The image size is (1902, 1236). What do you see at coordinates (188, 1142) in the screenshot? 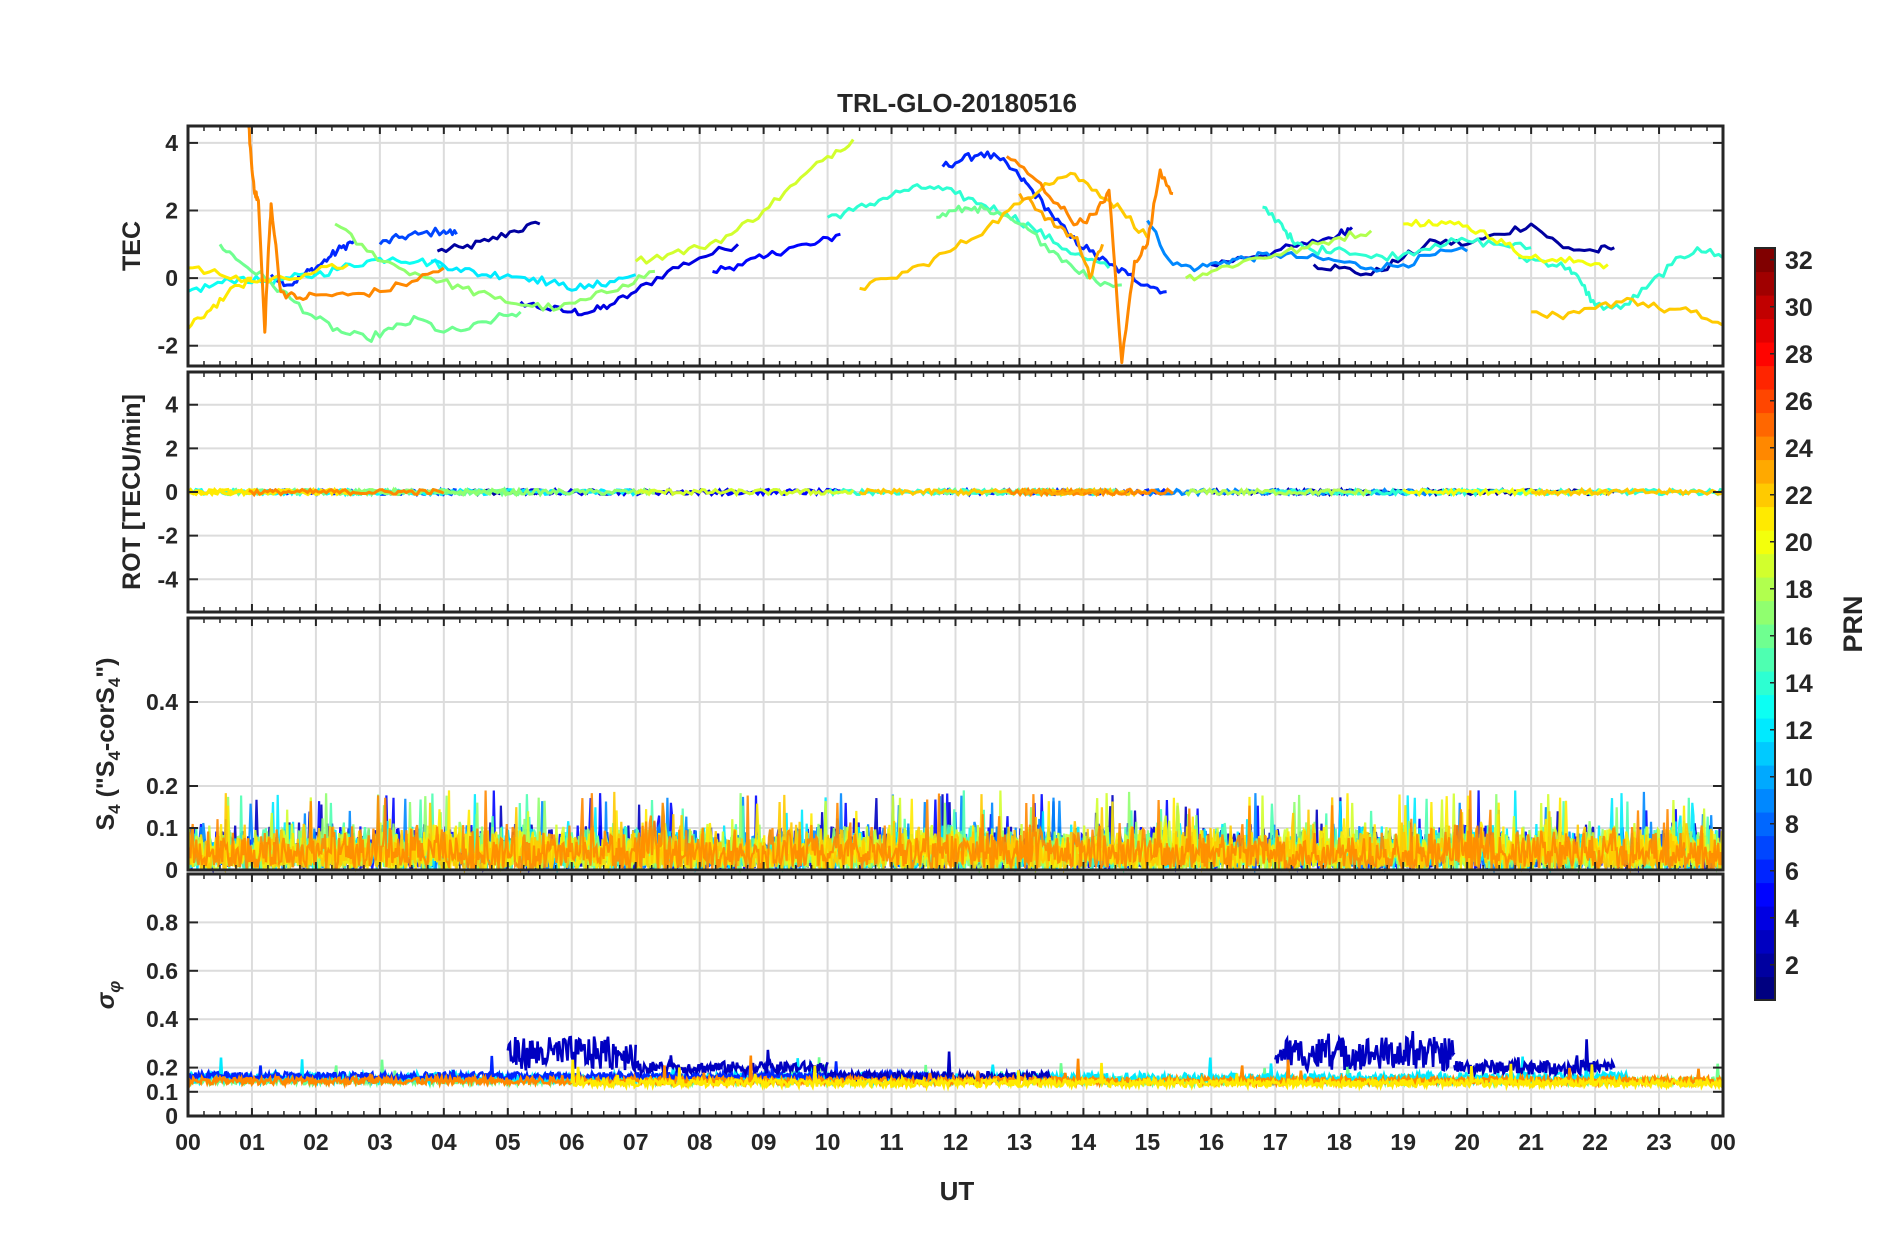
I see `x-tick-label: 00` at bounding box center [188, 1142].